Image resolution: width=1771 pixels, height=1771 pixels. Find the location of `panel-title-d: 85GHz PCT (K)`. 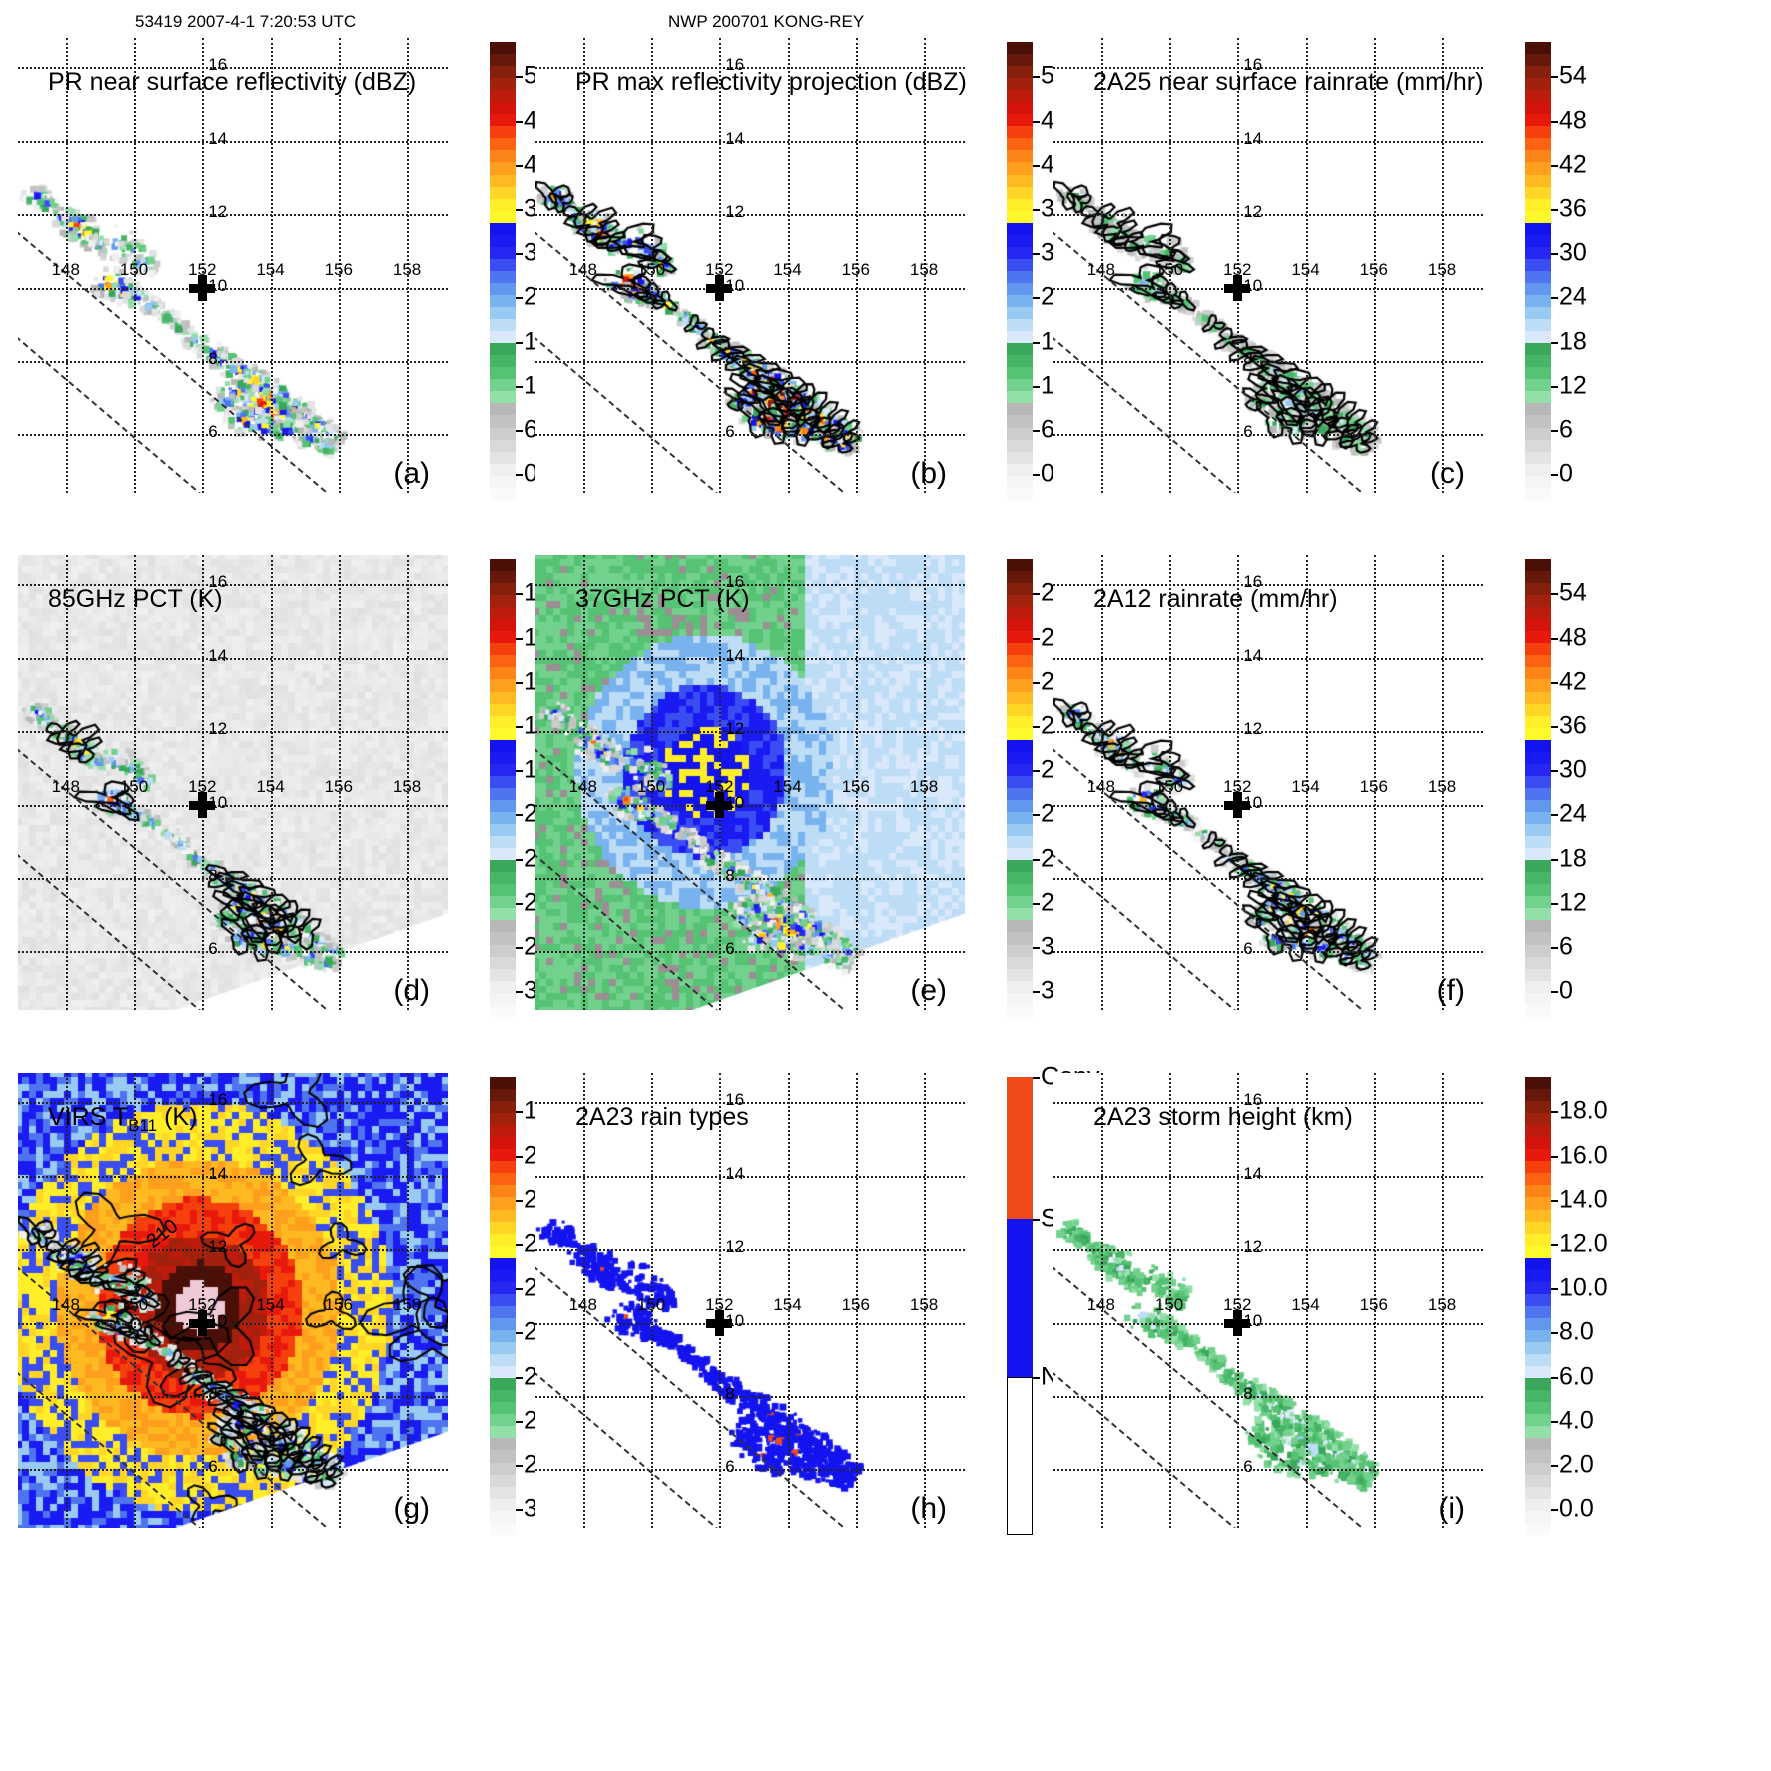

panel-title-d: 85GHz PCT (K) is located at coordinates (135, 599).